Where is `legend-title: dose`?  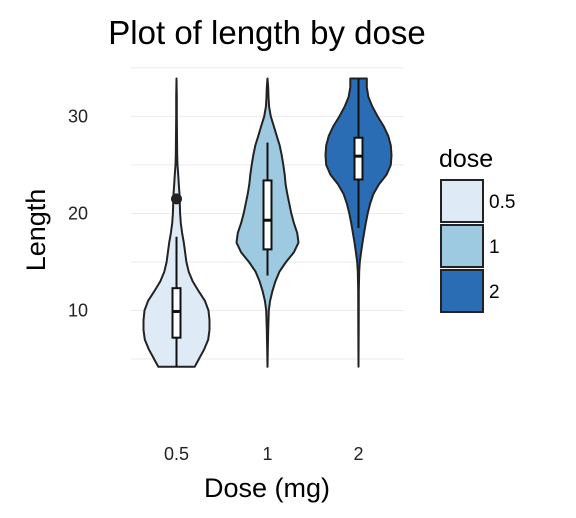 legend-title: dose is located at coordinates (466, 159).